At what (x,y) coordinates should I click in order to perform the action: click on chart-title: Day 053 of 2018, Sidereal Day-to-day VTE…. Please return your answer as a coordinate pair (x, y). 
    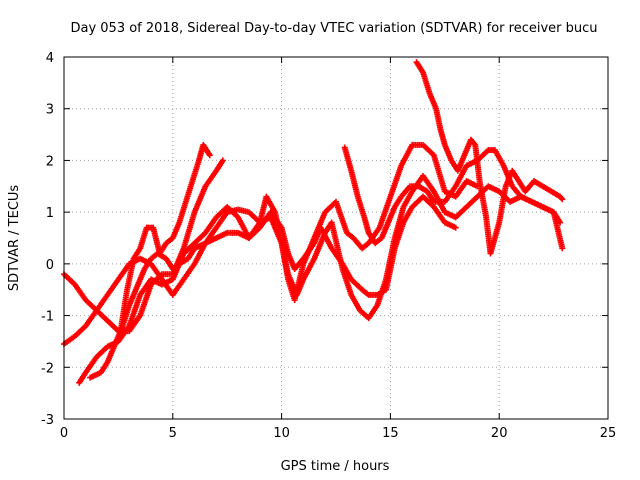
    Looking at the image, I should click on (333, 28).